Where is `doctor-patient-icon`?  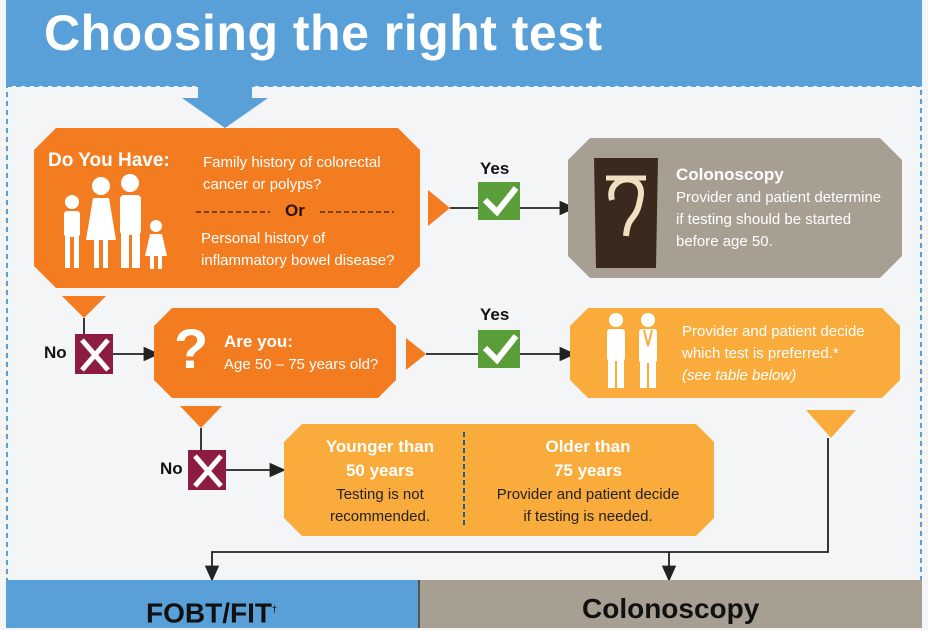
doctor-patient-icon is located at coordinates (632, 350).